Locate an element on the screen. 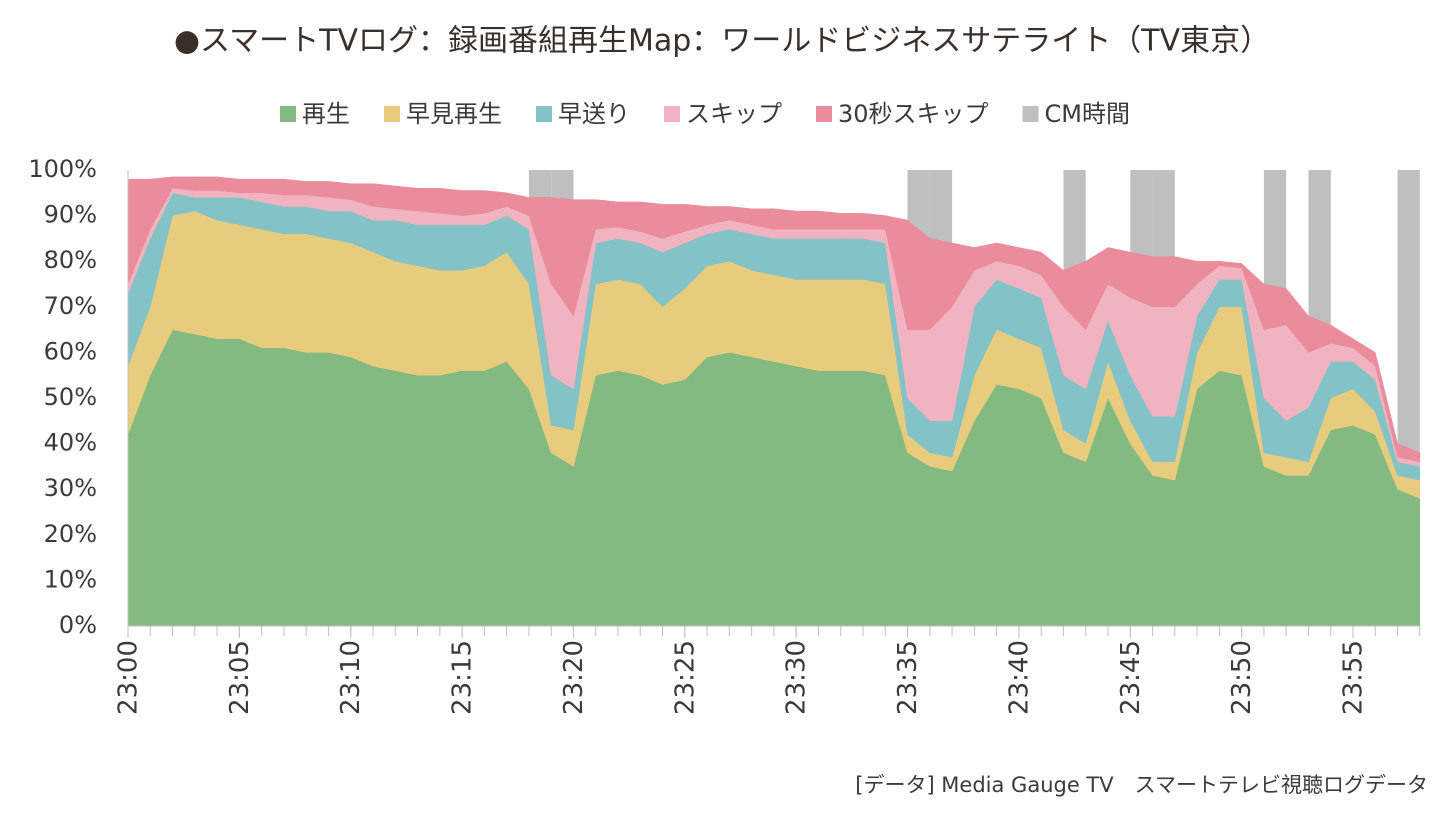  x-tick-label: 23:25 is located at coordinates (685, 677).